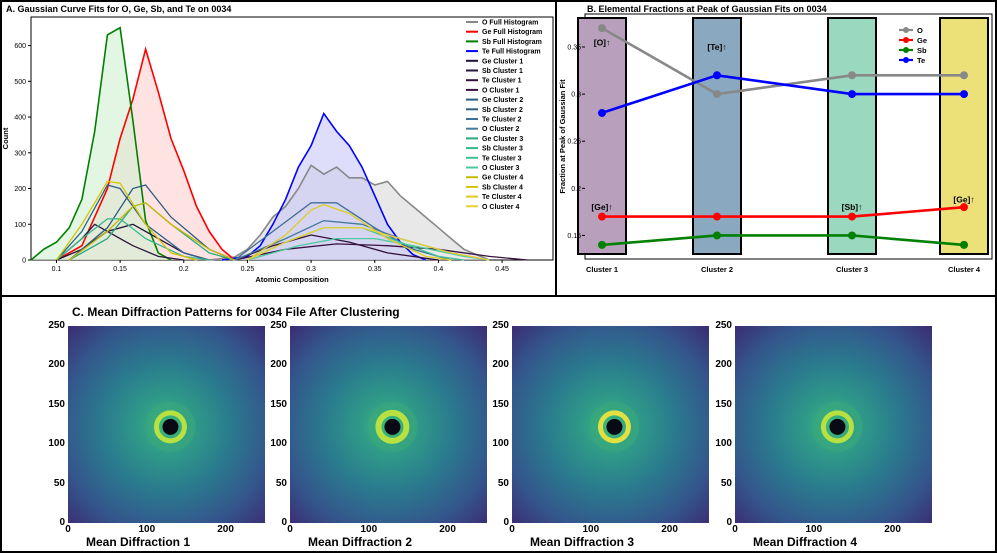 The width and height of the screenshot is (997, 553). Describe the element at coordinates (20, 46) in the screenshot. I see `y-tick-label-a: 600` at that location.